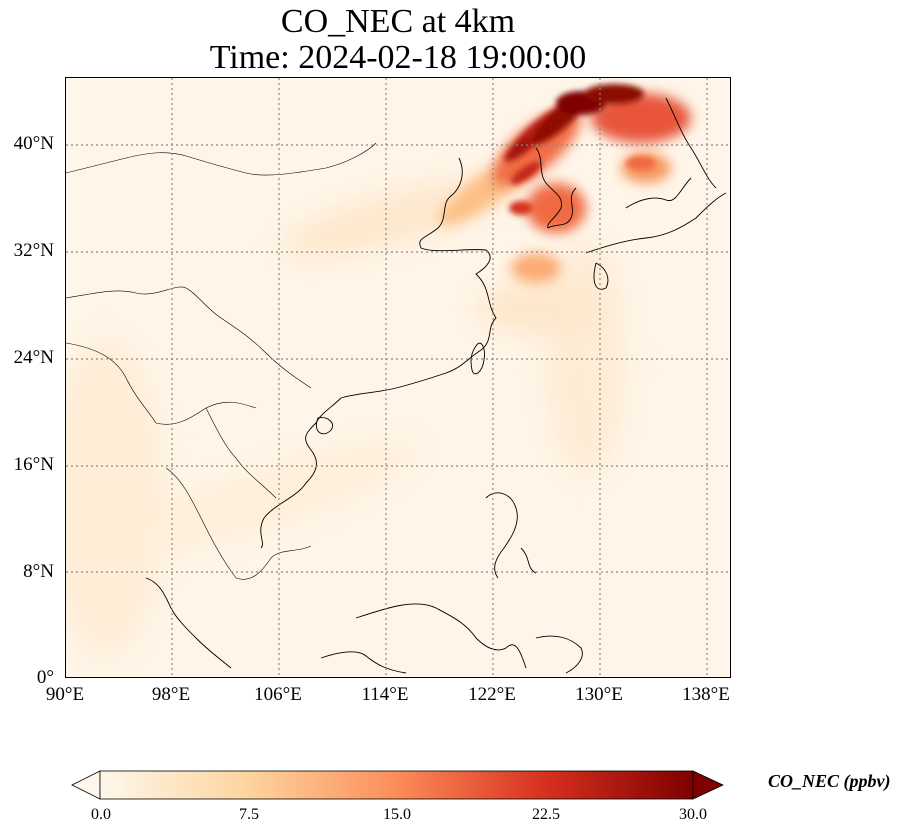 This screenshot has width=920, height=836. What do you see at coordinates (693, 814) in the screenshot?
I see `colorbar-tick-label: 30.0` at bounding box center [693, 814].